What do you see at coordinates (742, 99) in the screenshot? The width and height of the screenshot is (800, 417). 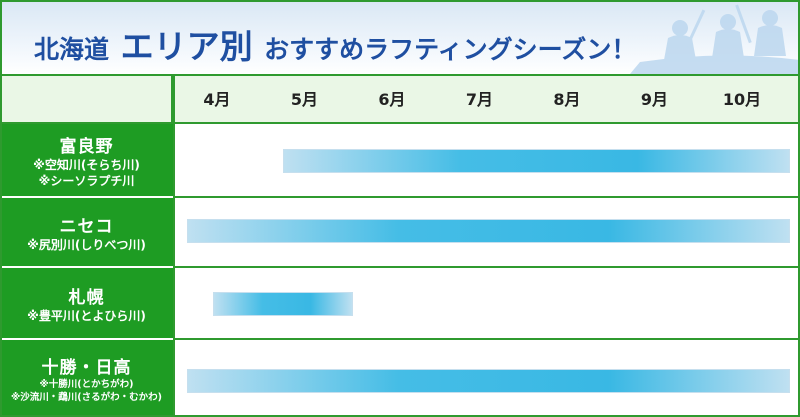 I see `month-label: 10月` at bounding box center [742, 99].